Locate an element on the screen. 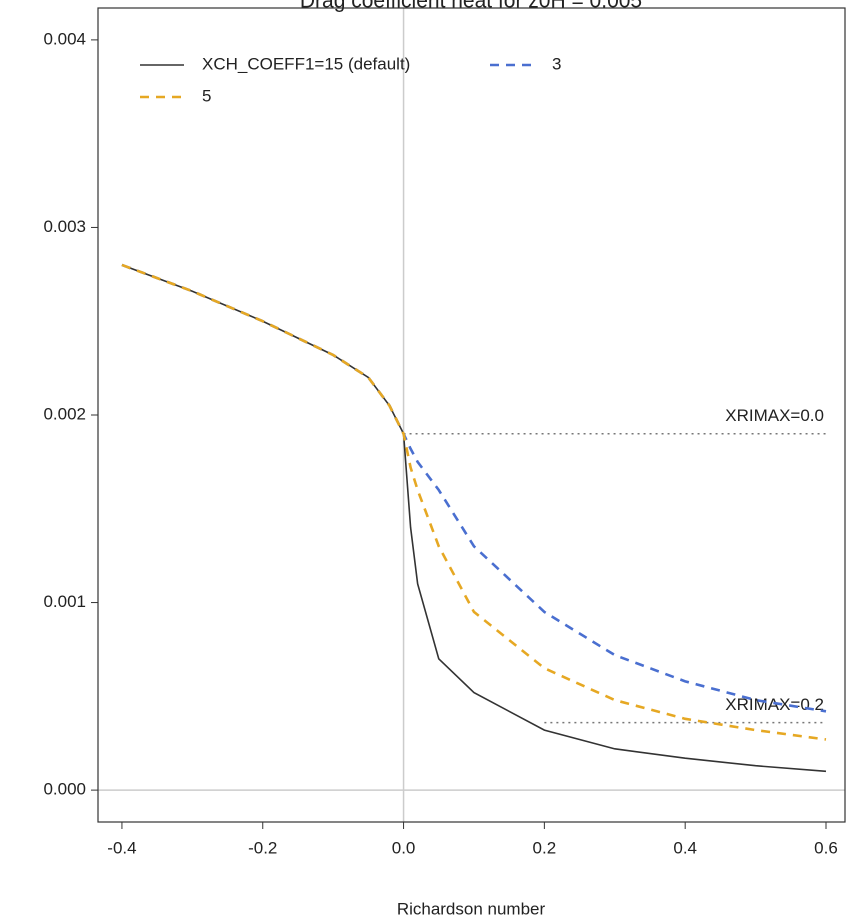 Image resolution: width=847 pixels, height=923 pixels. annotation: XRIMAX=0.0 is located at coordinates (774, 415).